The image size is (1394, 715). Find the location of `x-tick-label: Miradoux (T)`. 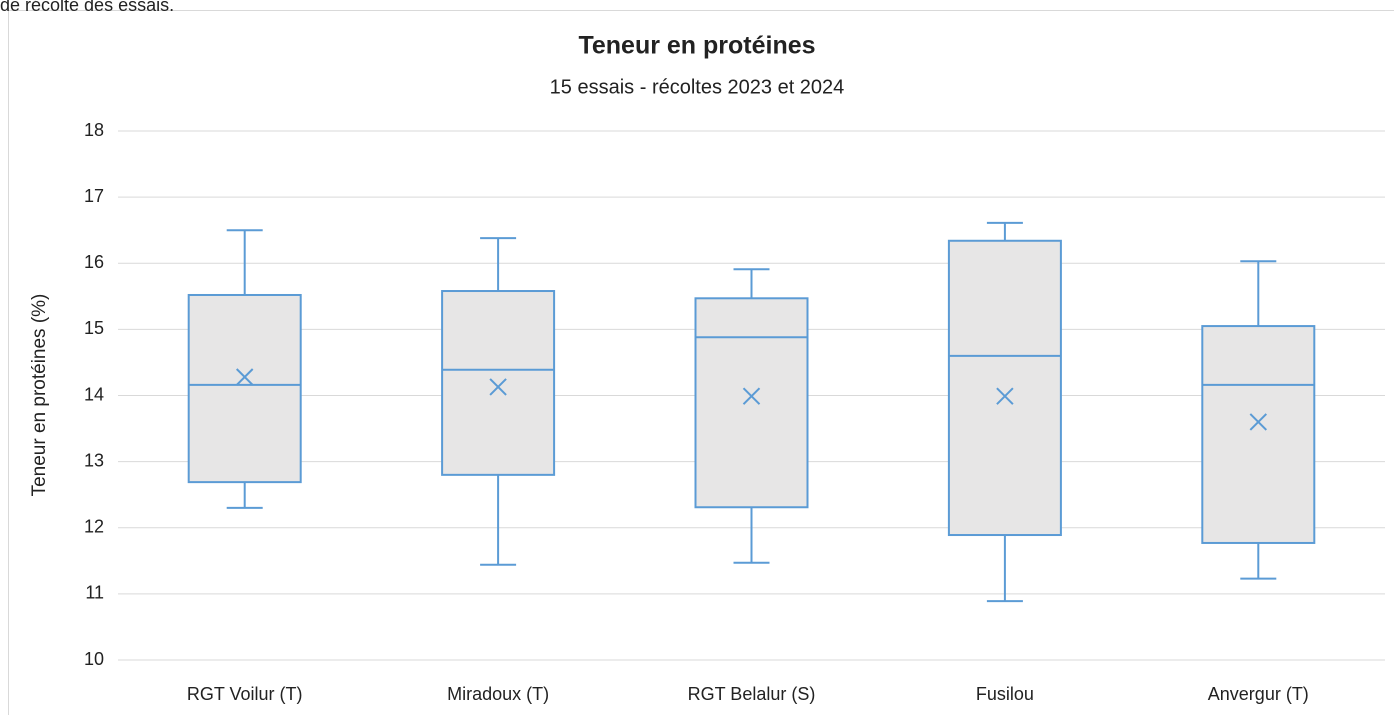

x-tick-label: Miradoux (T) is located at coordinates (498, 694).